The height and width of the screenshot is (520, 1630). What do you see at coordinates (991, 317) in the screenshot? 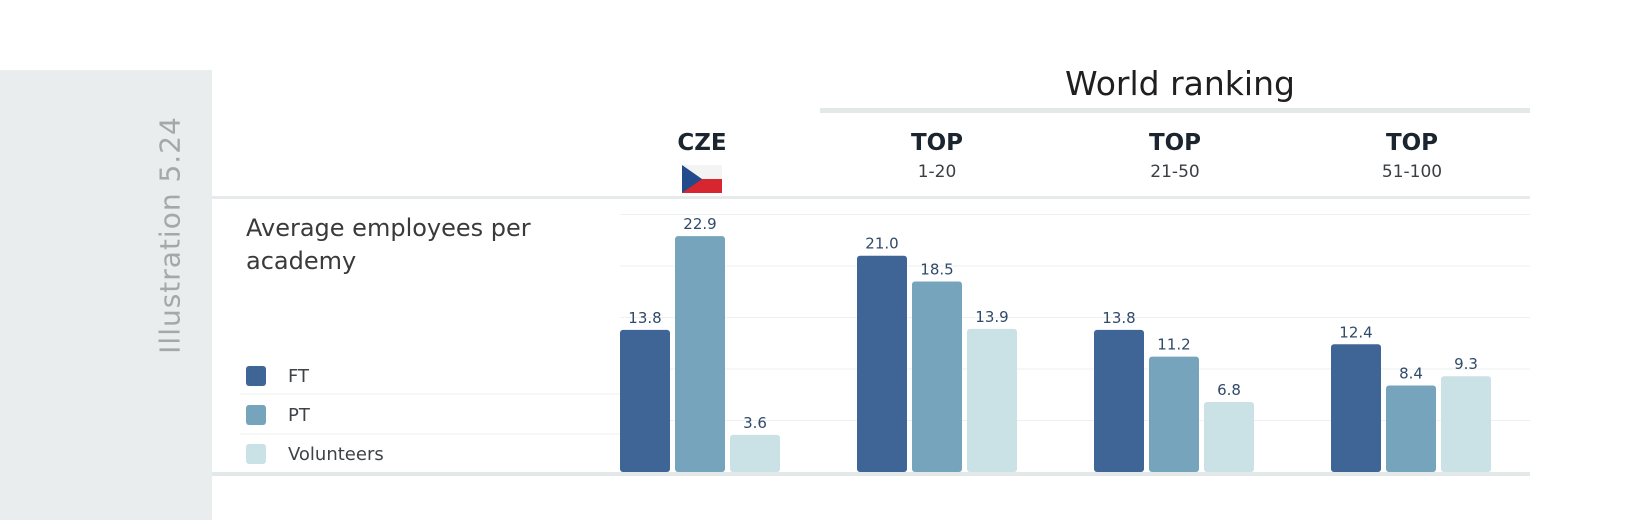
I see `data-label-volunteers-1: 13.9` at bounding box center [991, 317].